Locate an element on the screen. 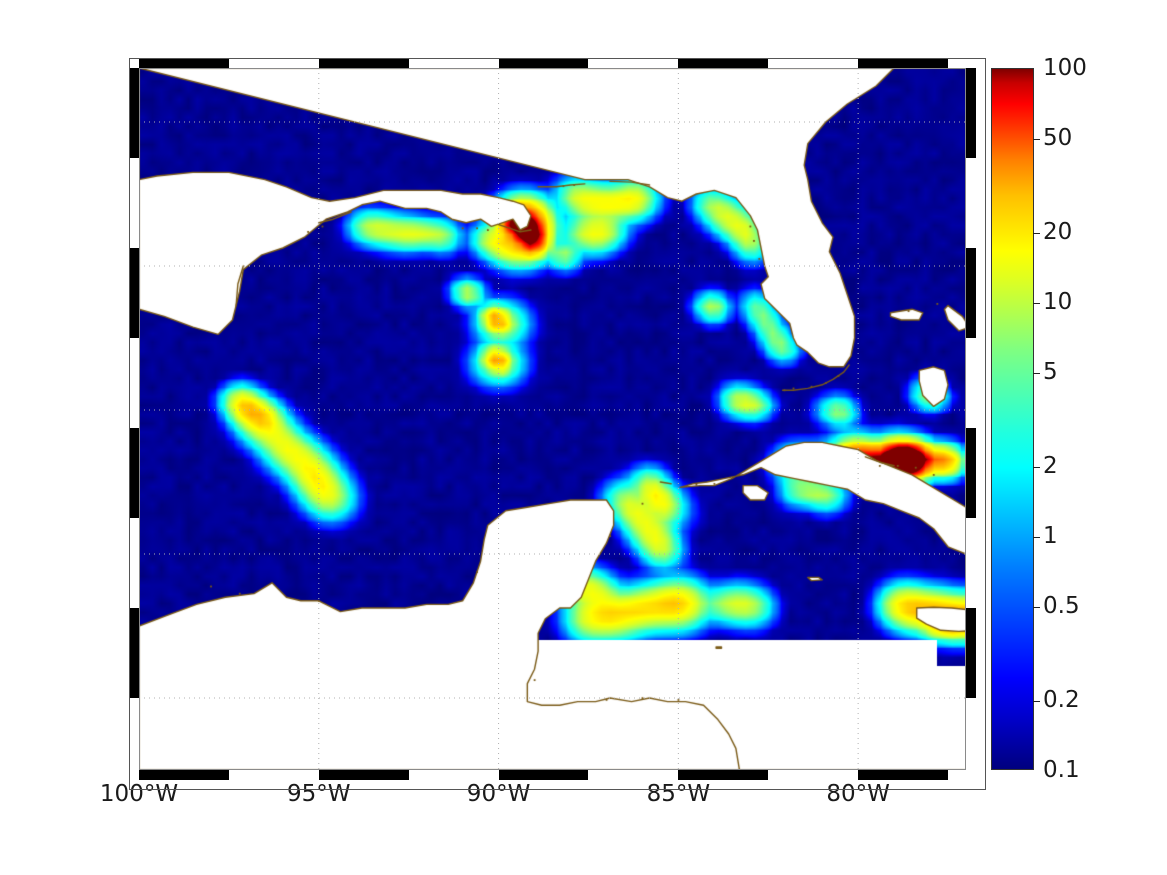 This screenshot has width=1167, height=875. axis-frame-top is located at coordinates (552, 63).